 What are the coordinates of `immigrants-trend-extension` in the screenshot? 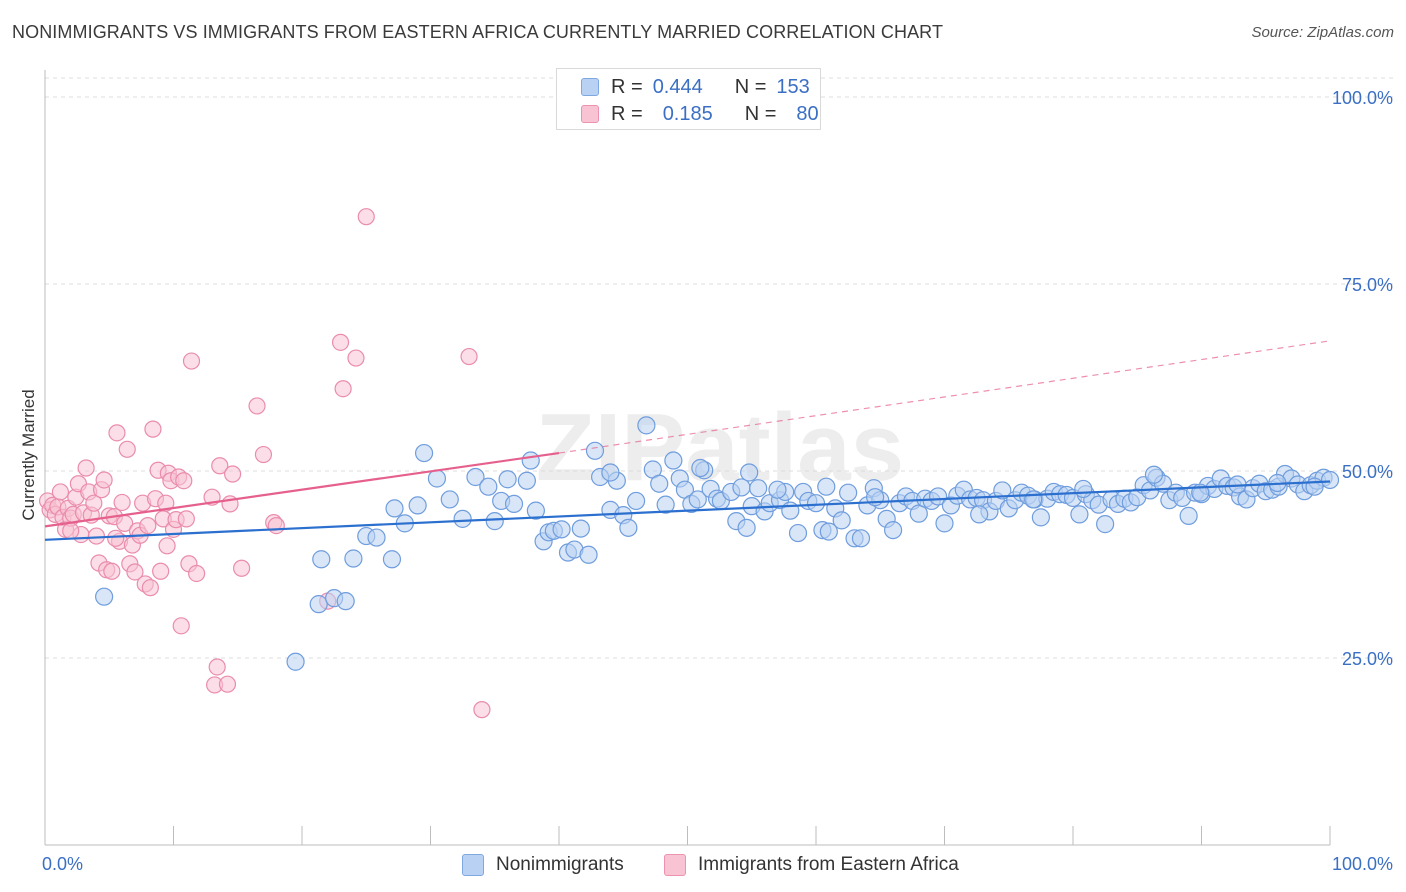 It's located at (944, 397).